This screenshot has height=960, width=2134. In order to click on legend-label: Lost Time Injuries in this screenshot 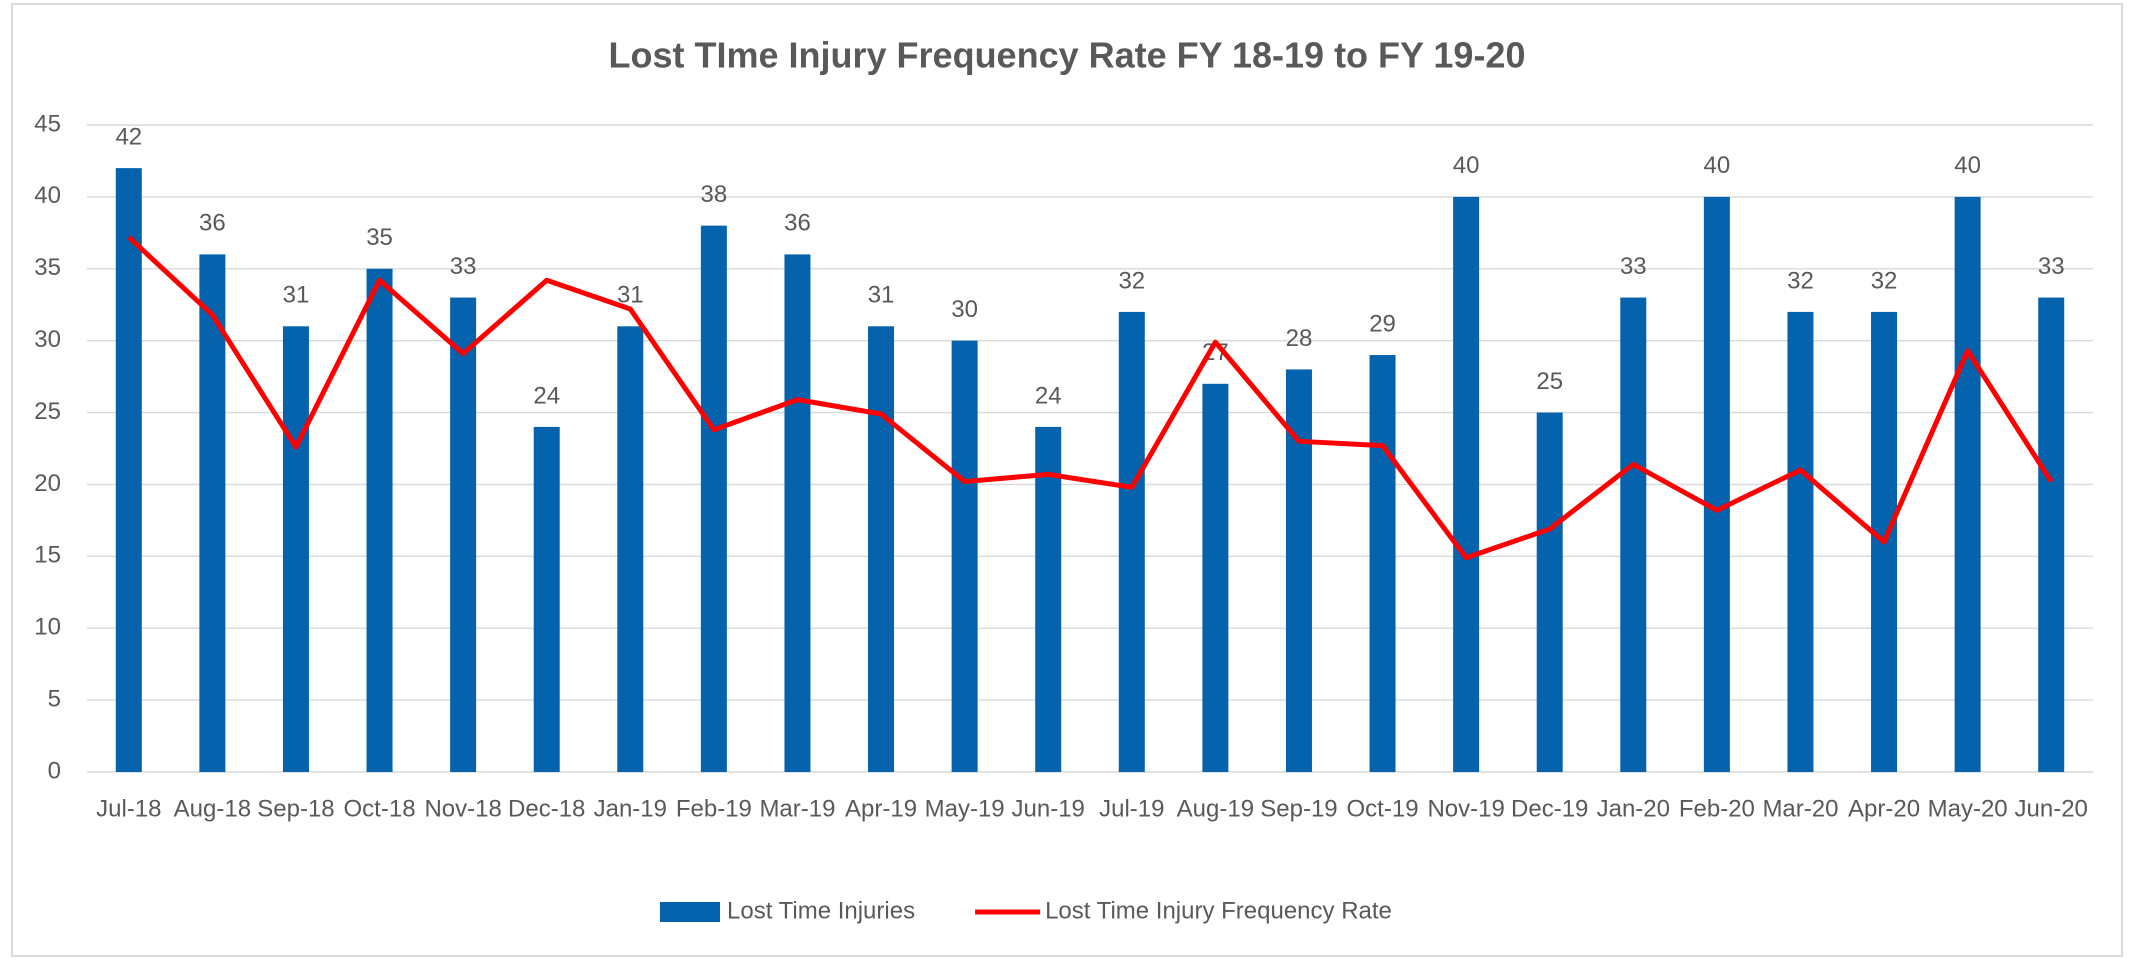, I will do `click(821, 910)`.